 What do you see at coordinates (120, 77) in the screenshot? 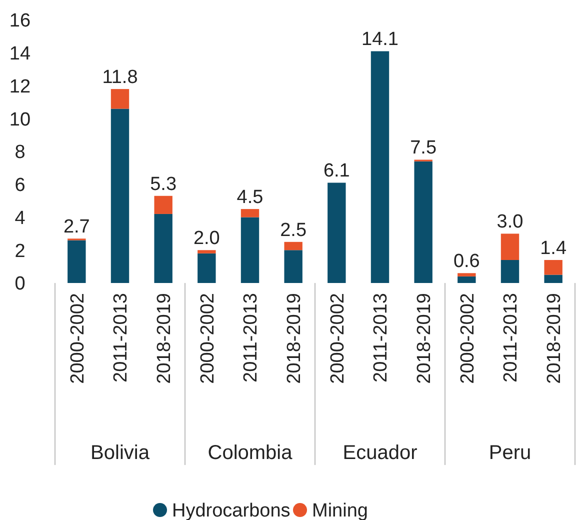
I see `total-label: 11.8` at bounding box center [120, 77].